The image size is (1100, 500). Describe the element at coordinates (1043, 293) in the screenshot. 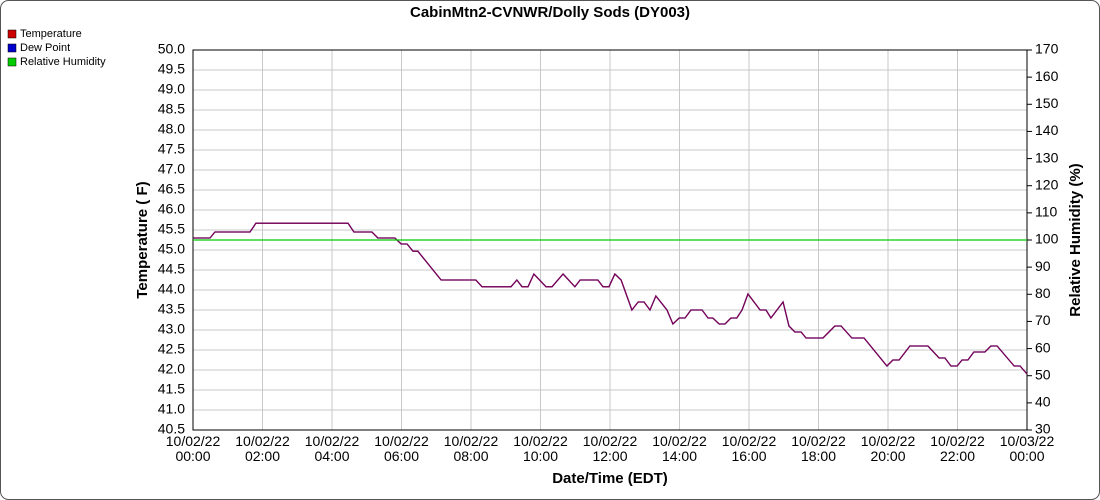

I see `y2-tick-label: 80` at that location.